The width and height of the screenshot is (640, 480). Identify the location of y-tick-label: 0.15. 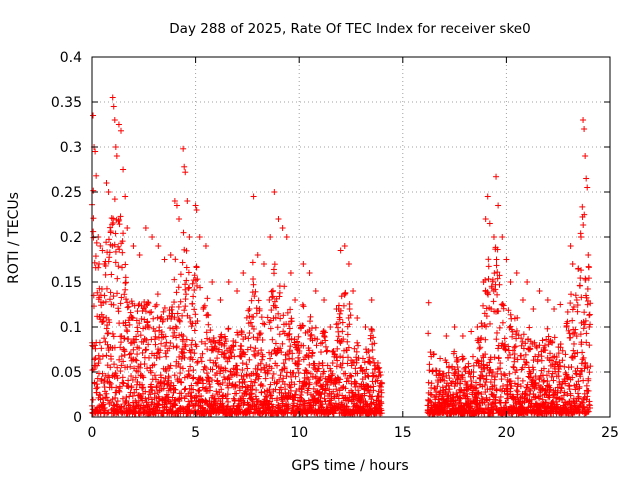
(66, 283).